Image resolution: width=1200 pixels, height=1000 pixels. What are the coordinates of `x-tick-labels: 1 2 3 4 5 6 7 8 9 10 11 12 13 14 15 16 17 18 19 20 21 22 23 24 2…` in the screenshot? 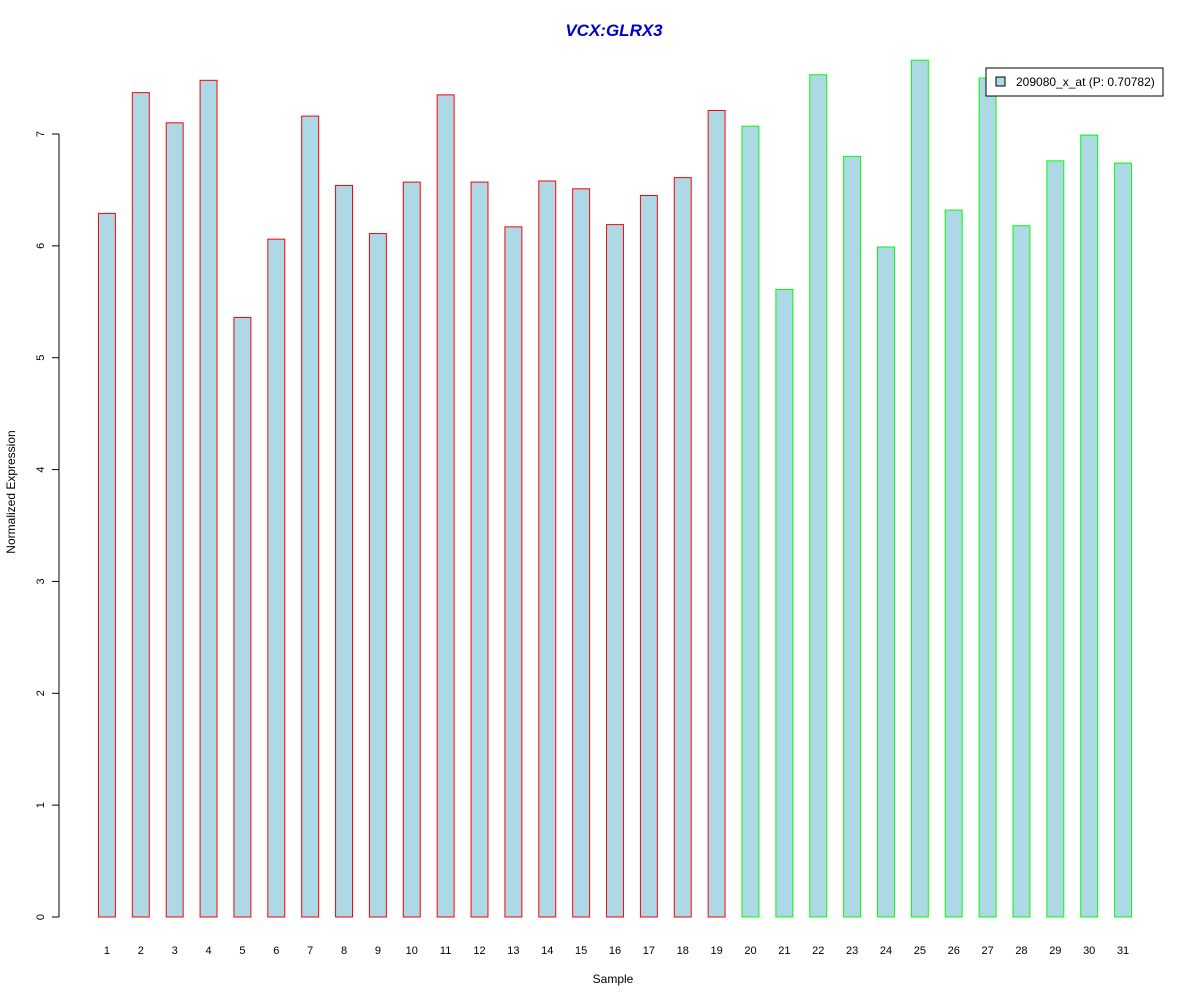 It's located at (616, 951).